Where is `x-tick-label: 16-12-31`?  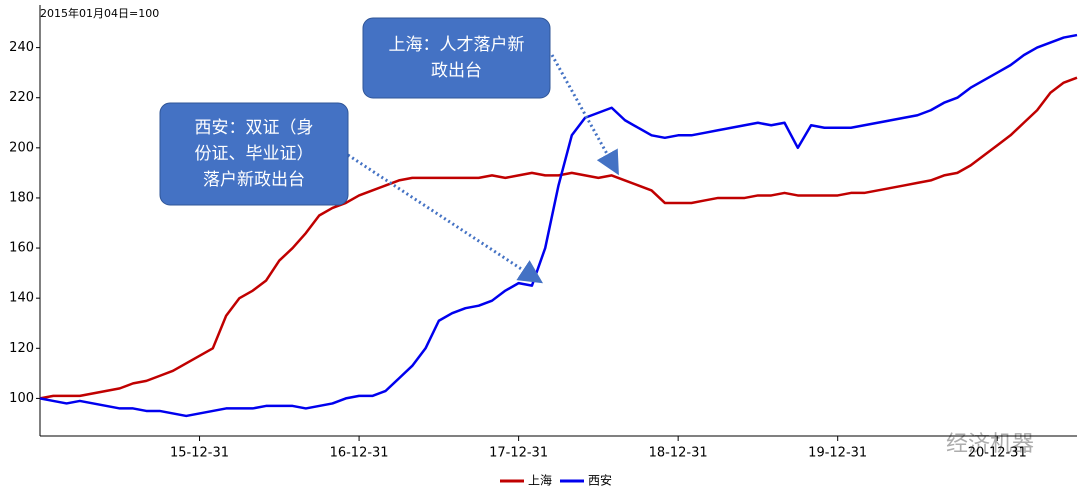
x-tick-label: 16-12-31 is located at coordinates (359, 453).